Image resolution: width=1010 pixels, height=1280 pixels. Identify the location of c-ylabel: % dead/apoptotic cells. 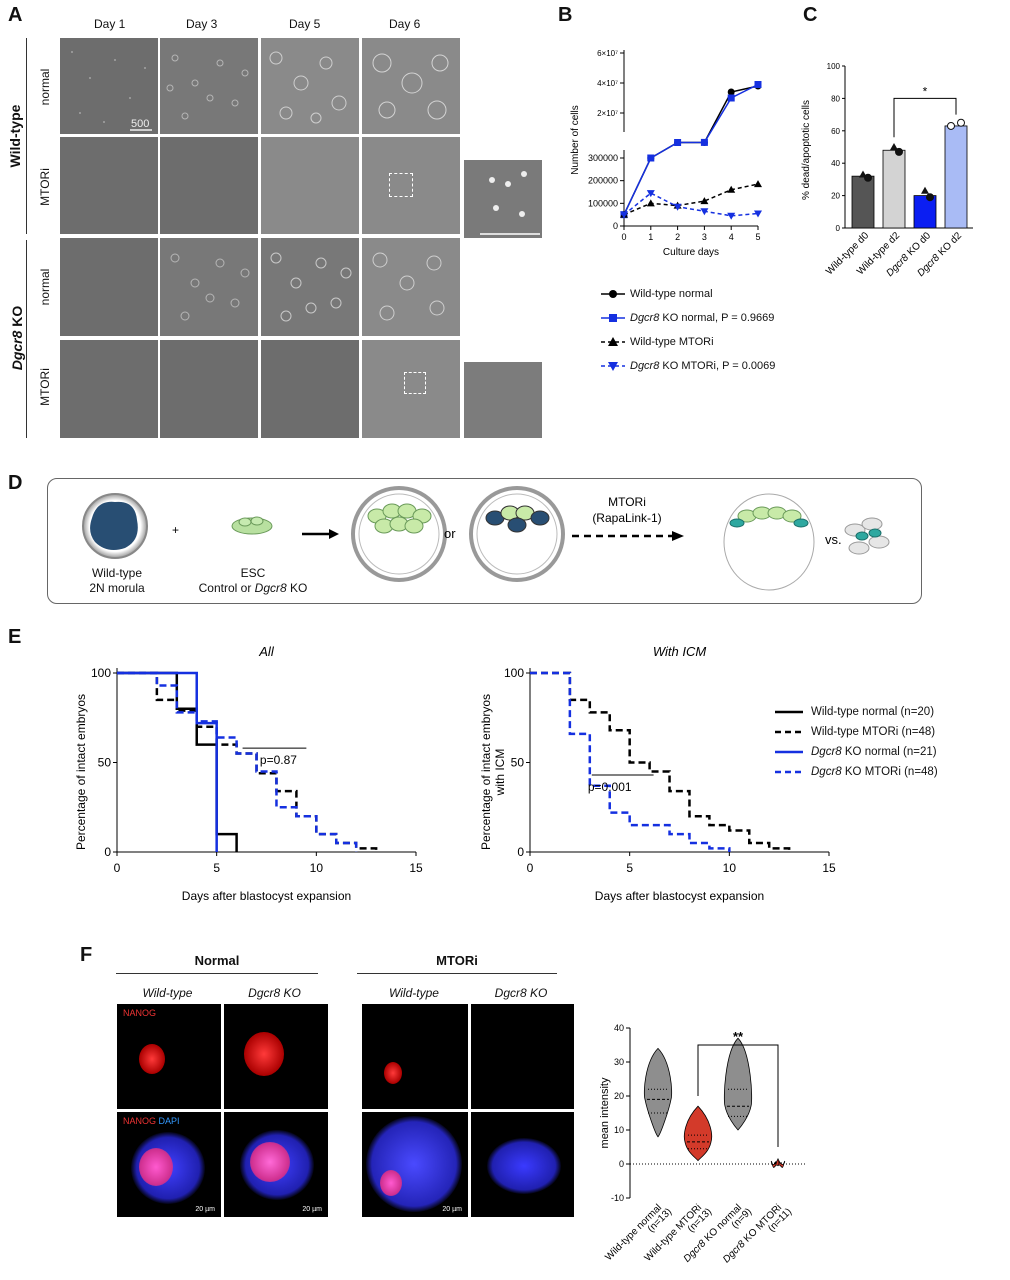
(806, 150).